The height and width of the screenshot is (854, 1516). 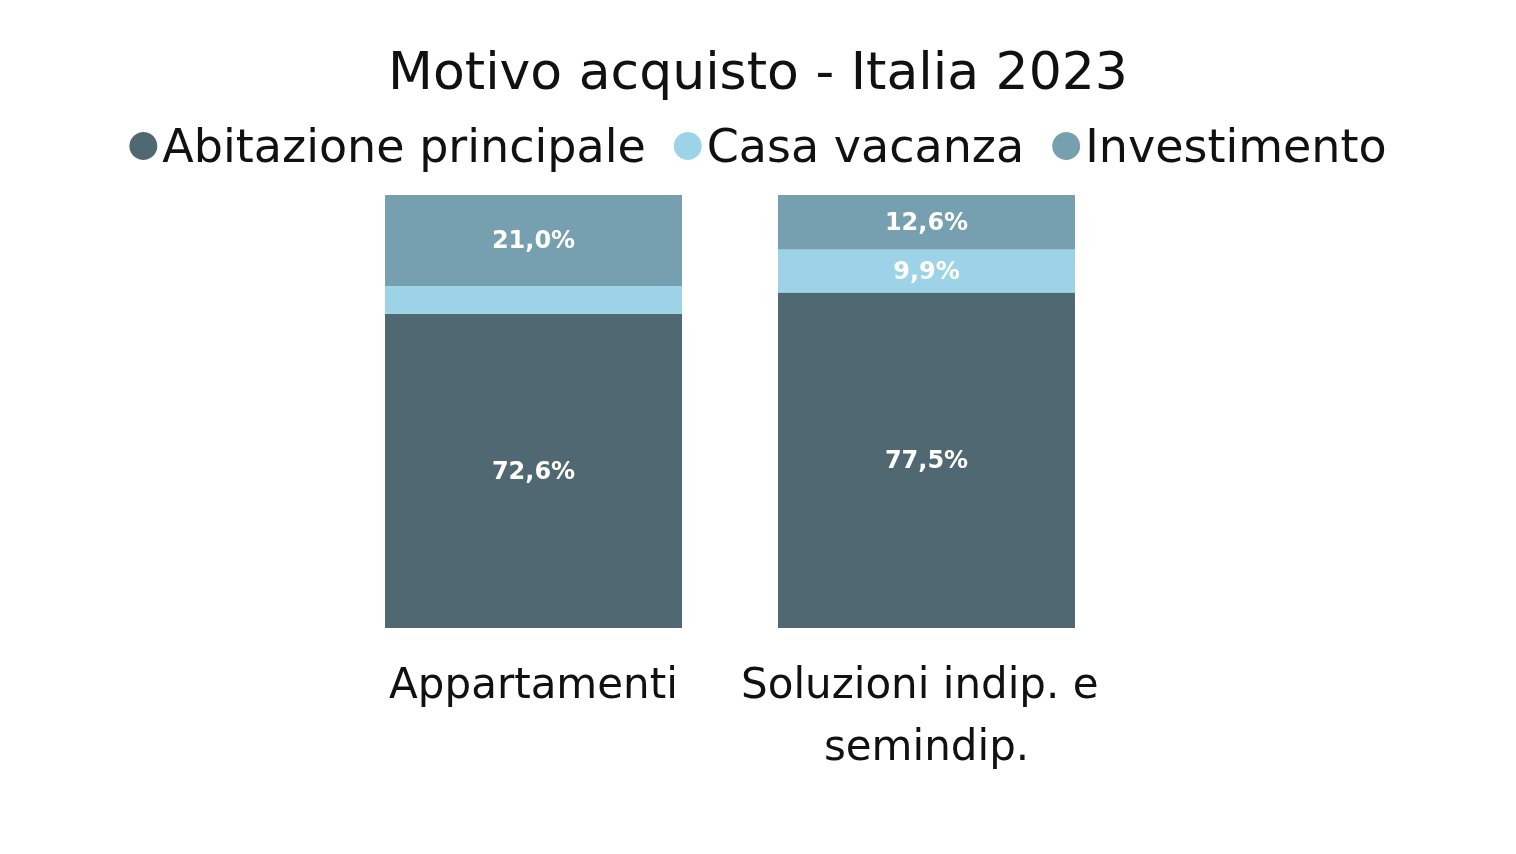 I want to click on data-label: 12,6%, so click(x=926, y=222).